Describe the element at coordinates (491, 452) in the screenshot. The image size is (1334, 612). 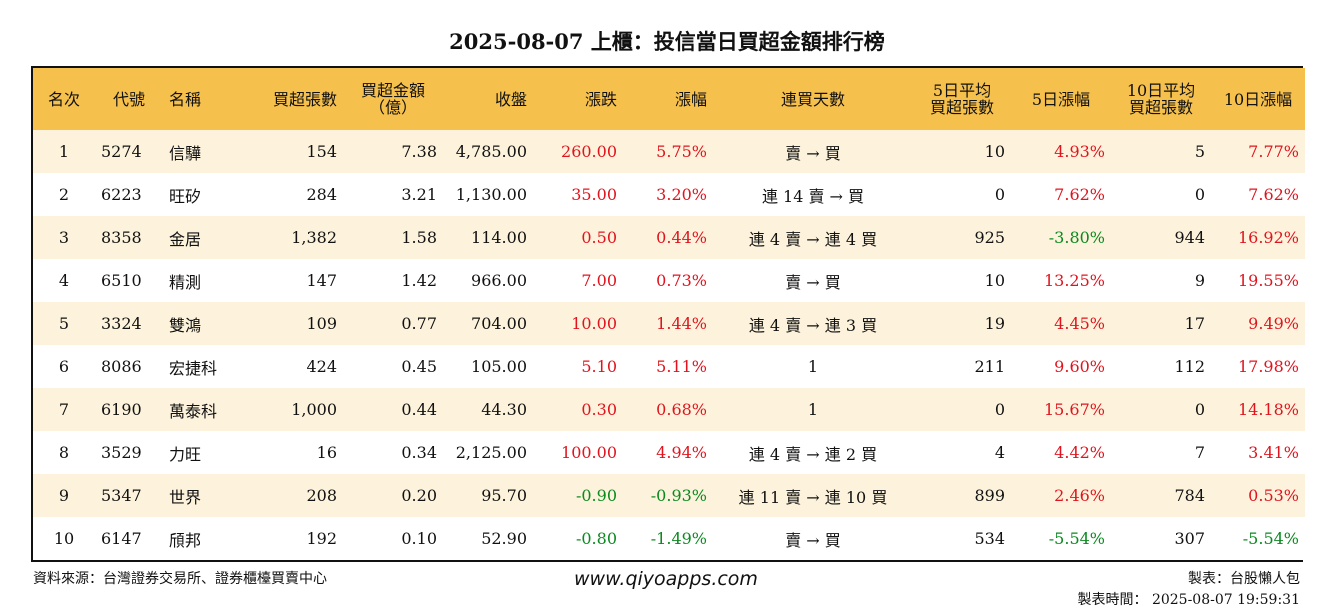
I see `cell-close: 2,125.00` at that location.